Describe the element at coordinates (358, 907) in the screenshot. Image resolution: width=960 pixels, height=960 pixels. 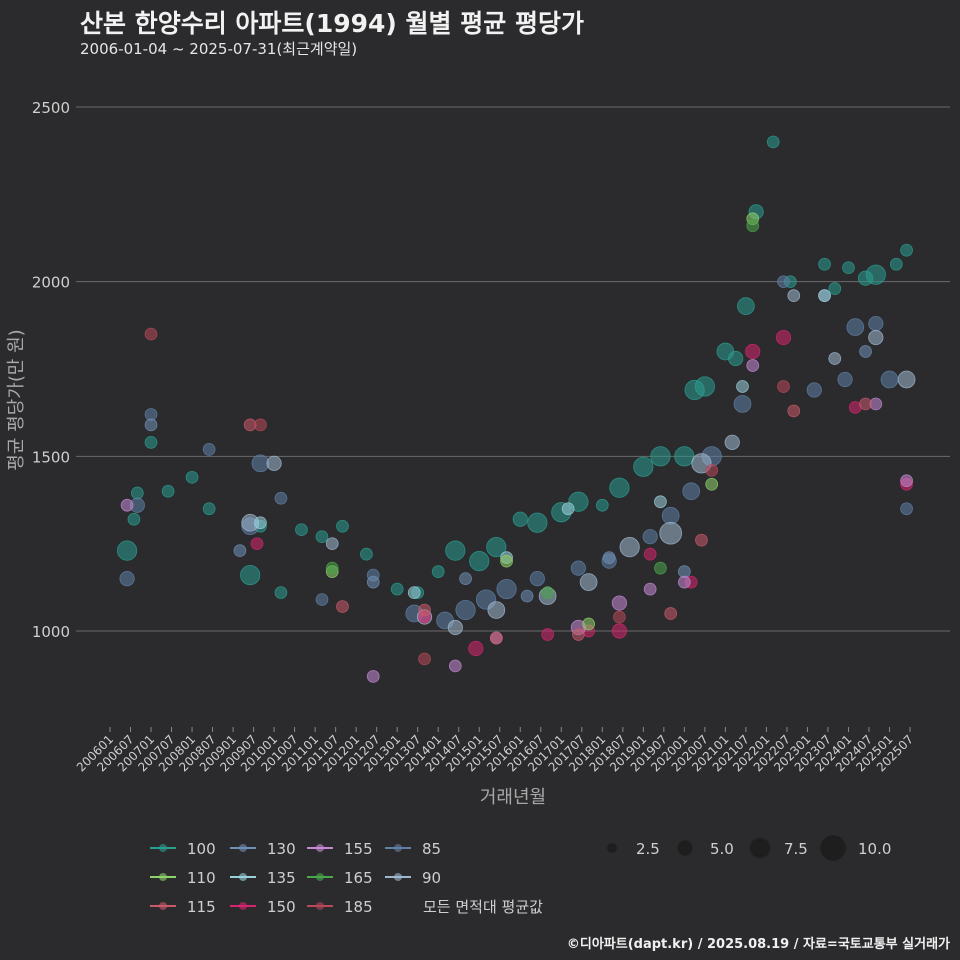
I see `legend-label-185: 185` at that location.